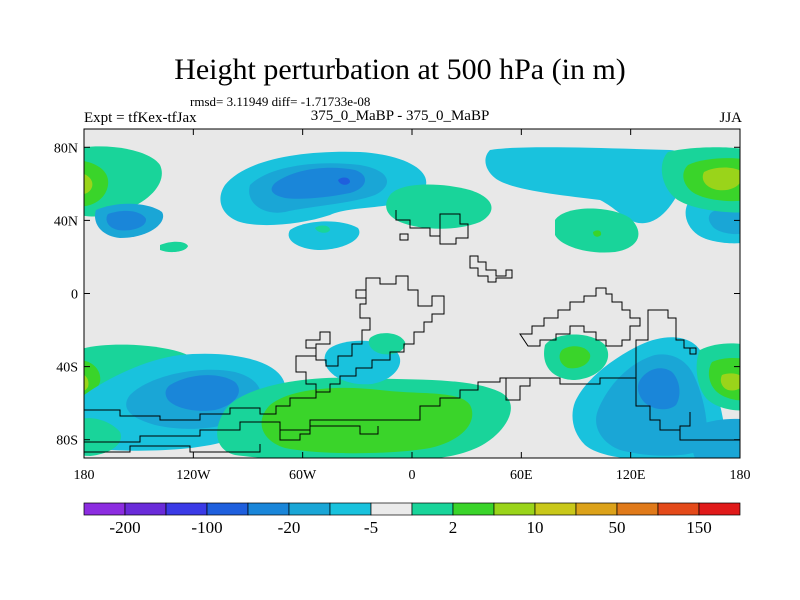 The image size is (800, 600). What do you see at coordinates (730, 118) in the screenshot?
I see `season-label: JJA` at bounding box center [730, 118].